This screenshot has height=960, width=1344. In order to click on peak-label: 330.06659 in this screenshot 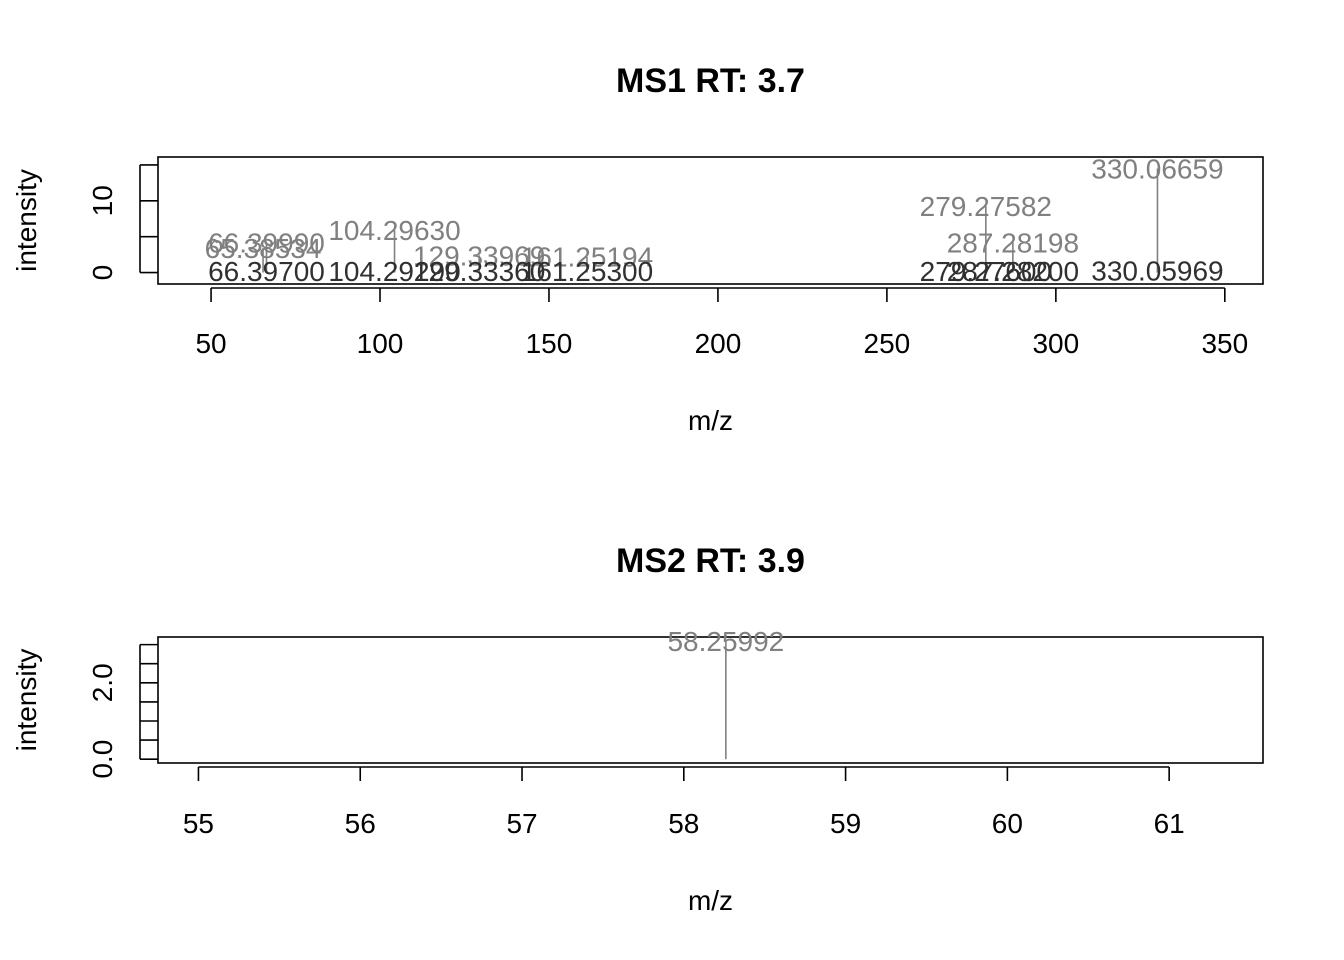, I will do `click(1157, 168)`.